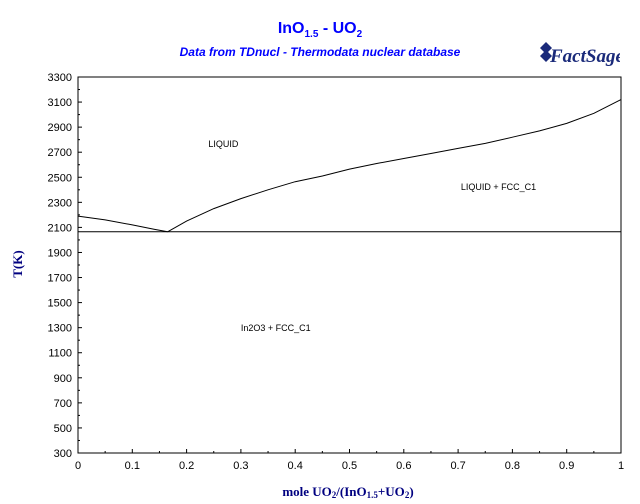 This screenshot has width=640, height=504. I want to click on x-tick-label: 1, so click(621, 466).